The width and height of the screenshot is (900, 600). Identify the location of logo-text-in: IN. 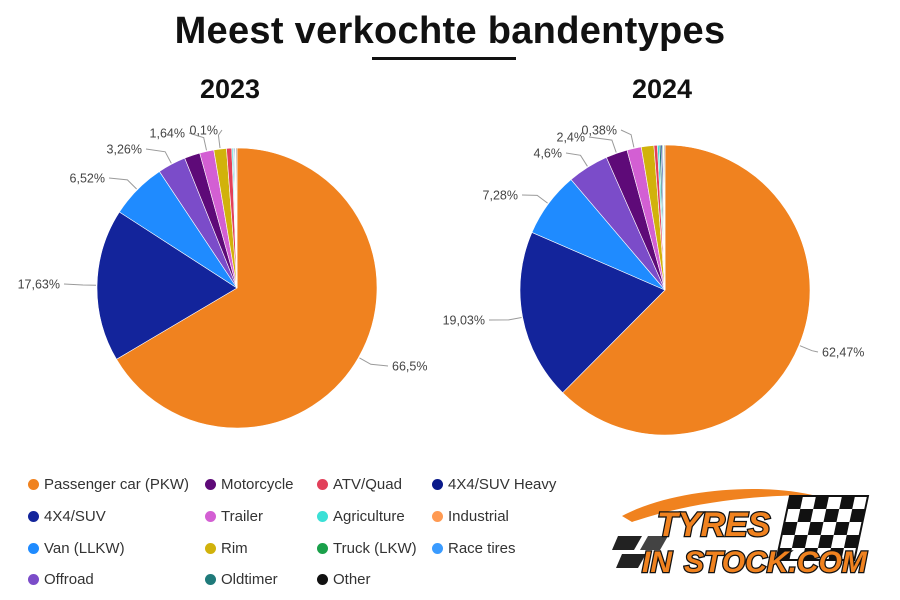
(657, 562).